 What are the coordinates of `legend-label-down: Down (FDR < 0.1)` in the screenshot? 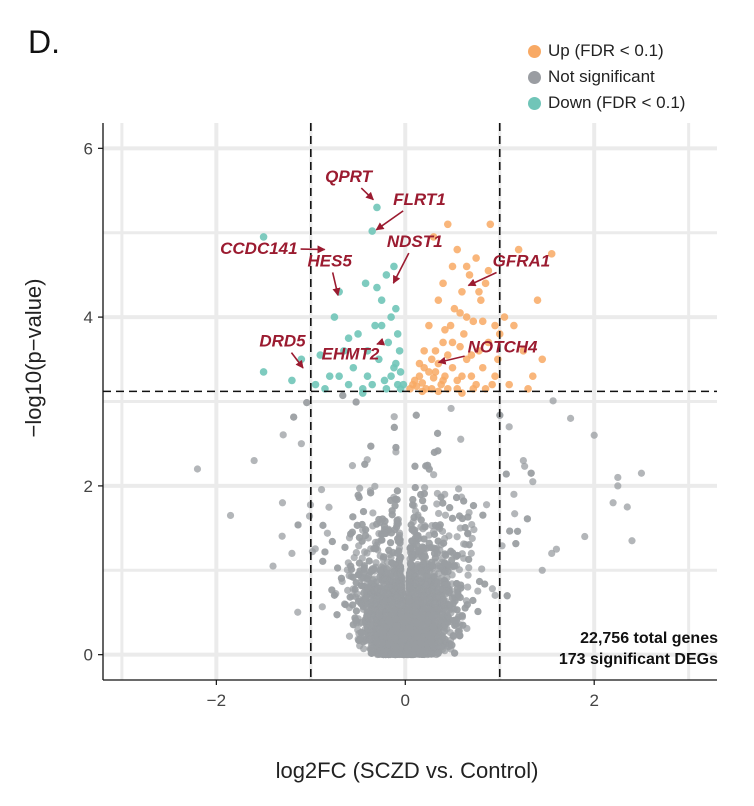 It's located at (617, 102).